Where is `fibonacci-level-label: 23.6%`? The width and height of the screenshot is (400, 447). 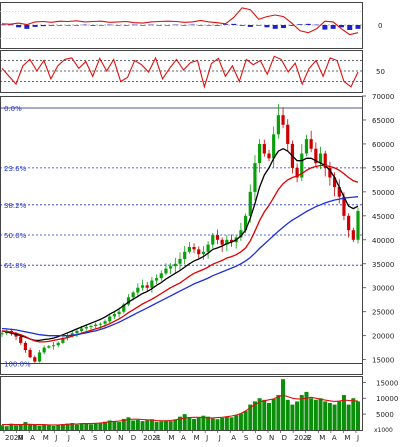 fibonacci-level-label: 23.6% is located at coordinates (15, 169).